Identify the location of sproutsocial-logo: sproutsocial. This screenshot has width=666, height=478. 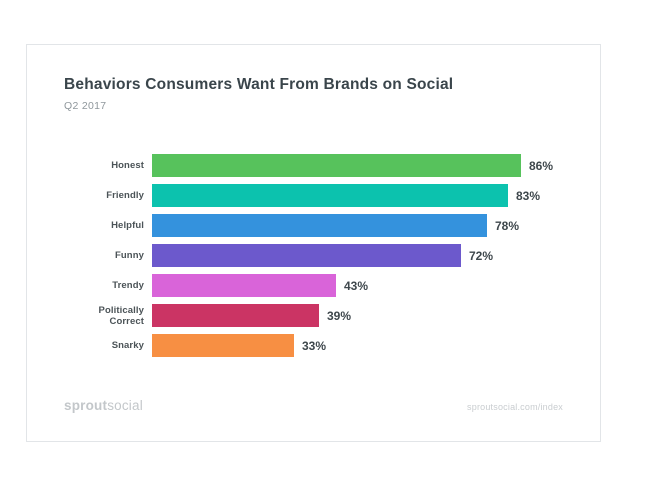
(103, 405).